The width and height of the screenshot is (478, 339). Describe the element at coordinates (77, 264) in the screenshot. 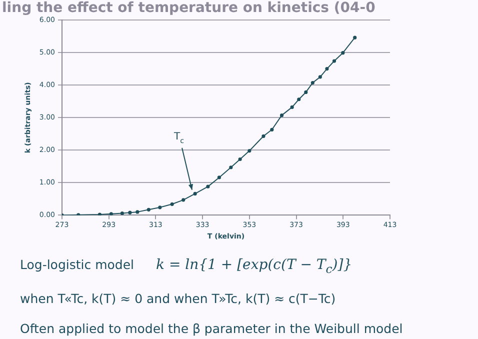

I see `text: Log-logistic model` at that location.